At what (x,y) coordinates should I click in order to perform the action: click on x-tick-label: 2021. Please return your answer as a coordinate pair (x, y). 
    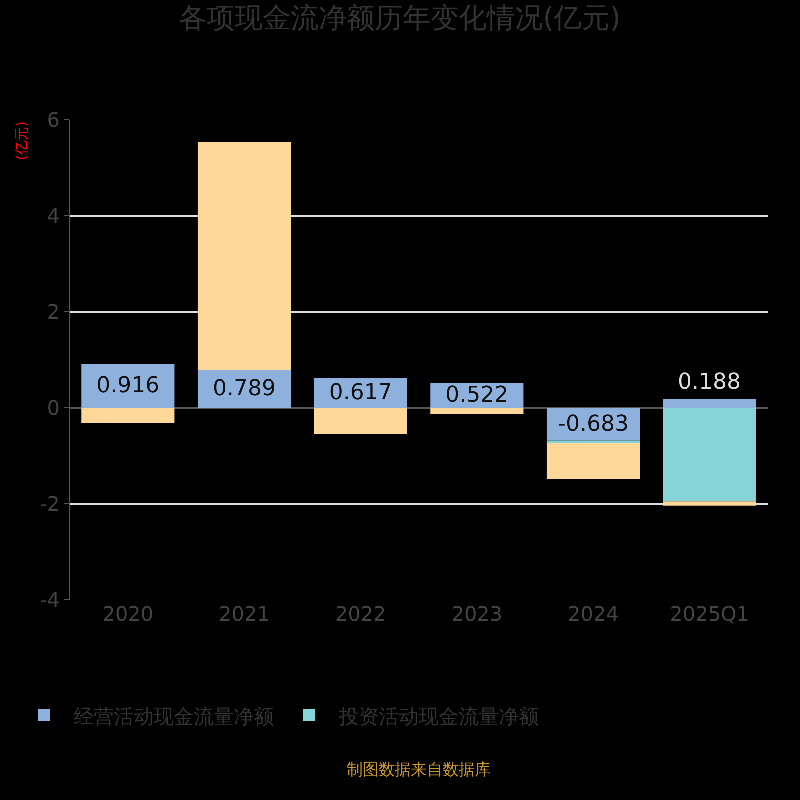
    Looking at the image, I should click on (244, 614).